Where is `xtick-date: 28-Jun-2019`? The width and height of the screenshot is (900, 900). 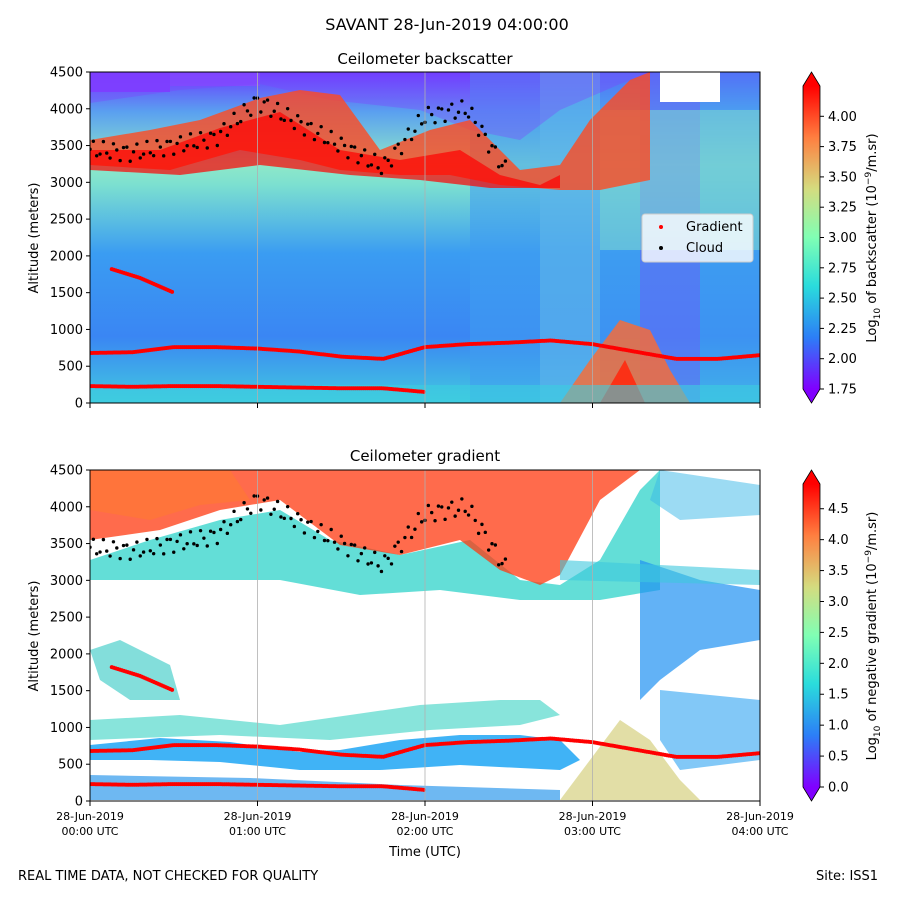
xtick-date: 28-Jun-2019 is located at coordinates (90, 816).